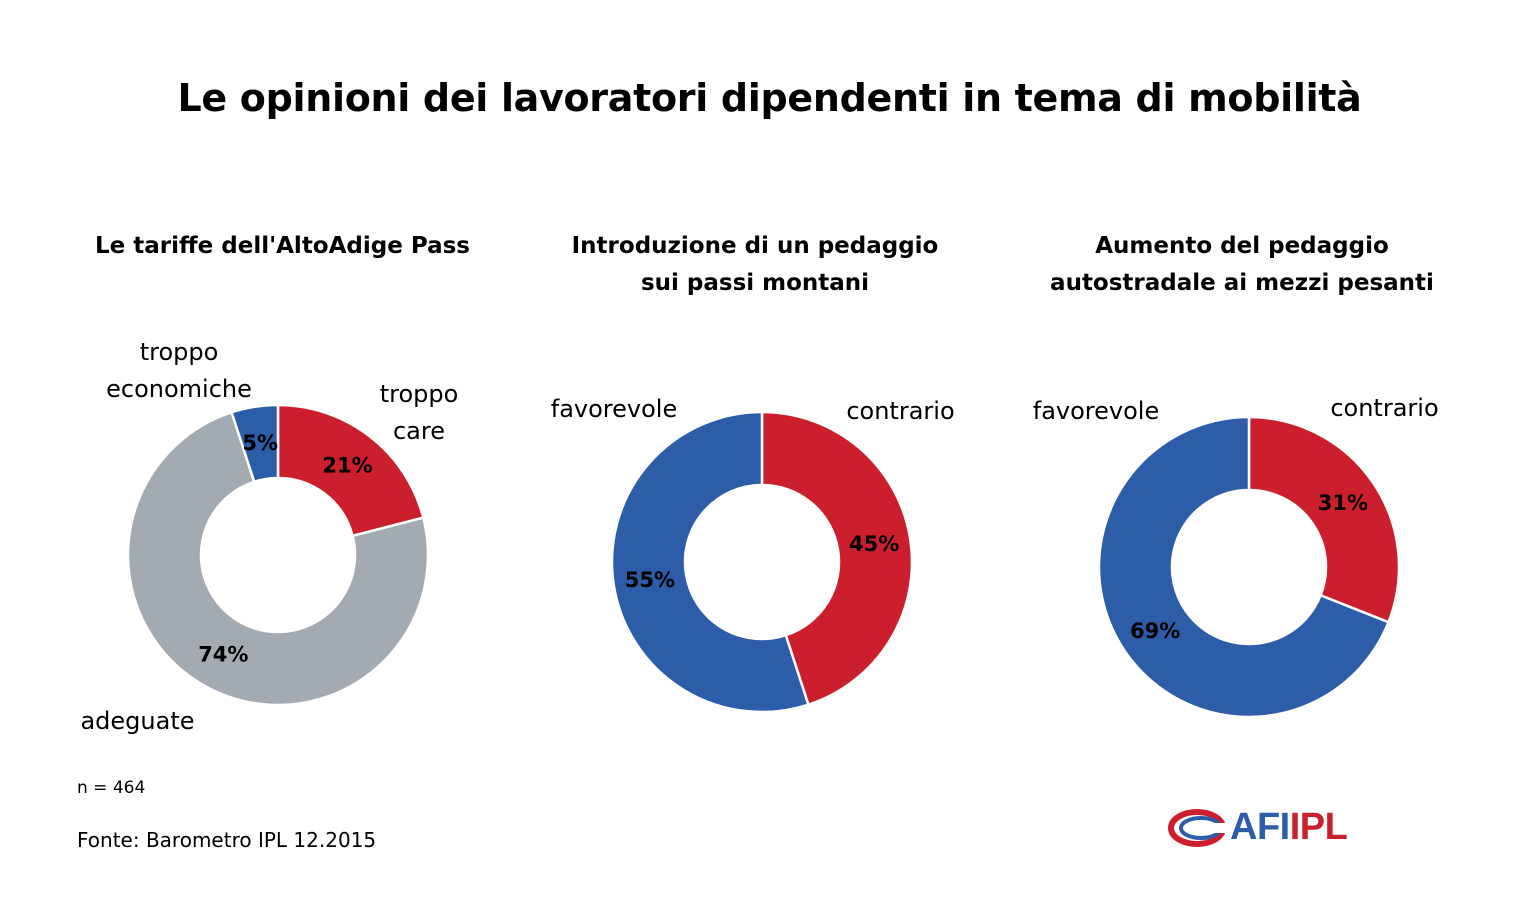 This screenshot has height=919, width=1539. I want to click on donut-chart-1: 21% 74% 5%, so click(278, 555).